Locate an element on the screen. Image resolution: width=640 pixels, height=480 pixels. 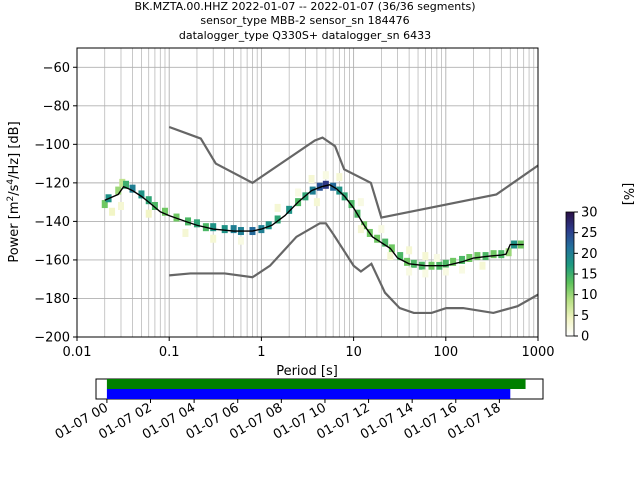
y-axis-label: Power [m2/s4/Hz] [dB] is located at coordinates (14, 191).